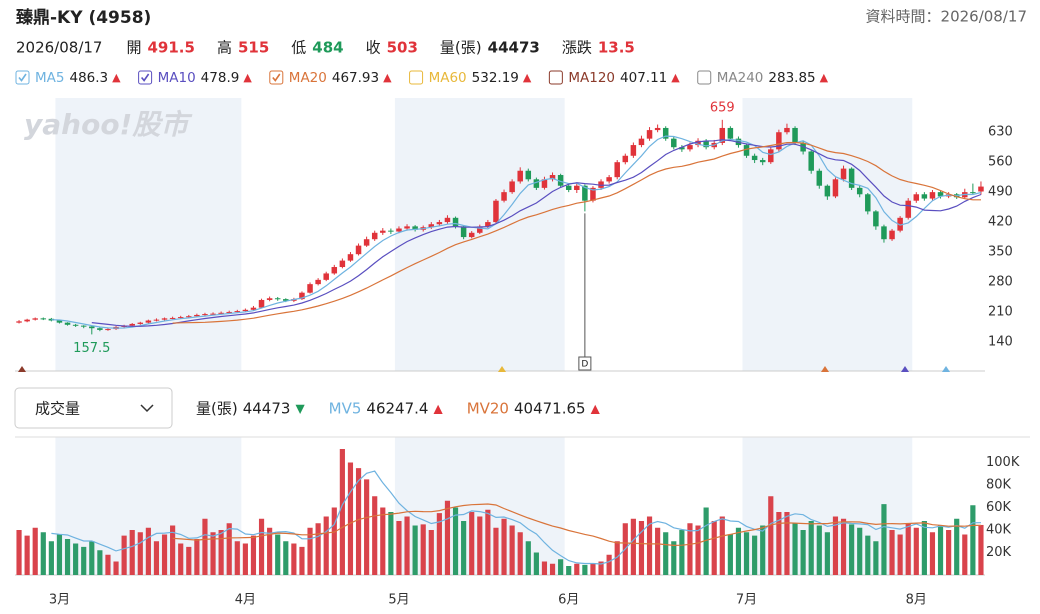  What do you see at coordinates (83, 17) in the screenshot?
I see `title: 臻鼎-KY (4958)` at bounding box center [83, 17].